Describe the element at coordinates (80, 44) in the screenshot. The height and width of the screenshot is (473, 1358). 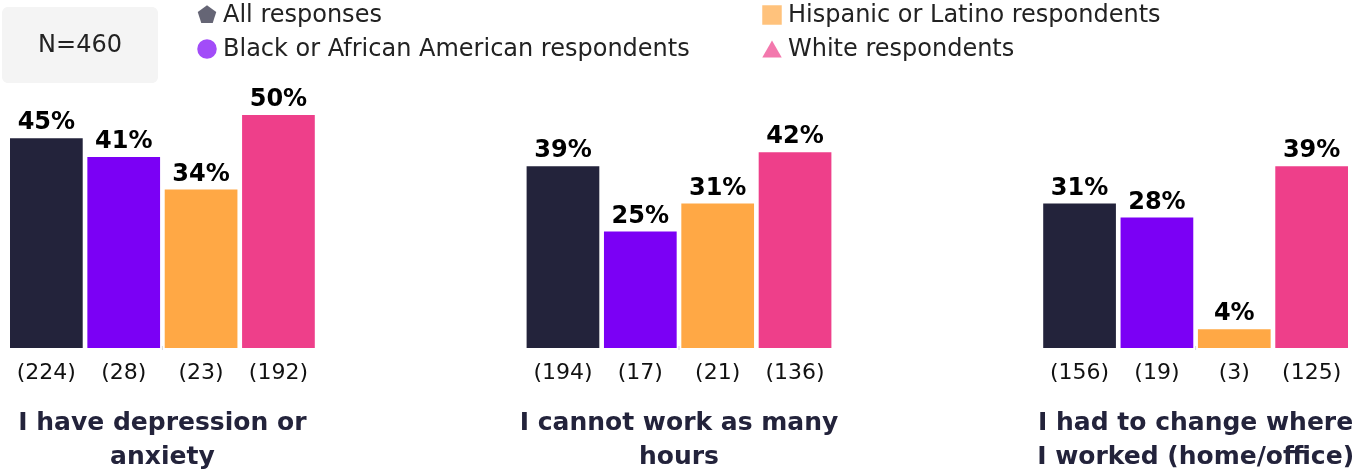
I see `text: N=460` at that location.